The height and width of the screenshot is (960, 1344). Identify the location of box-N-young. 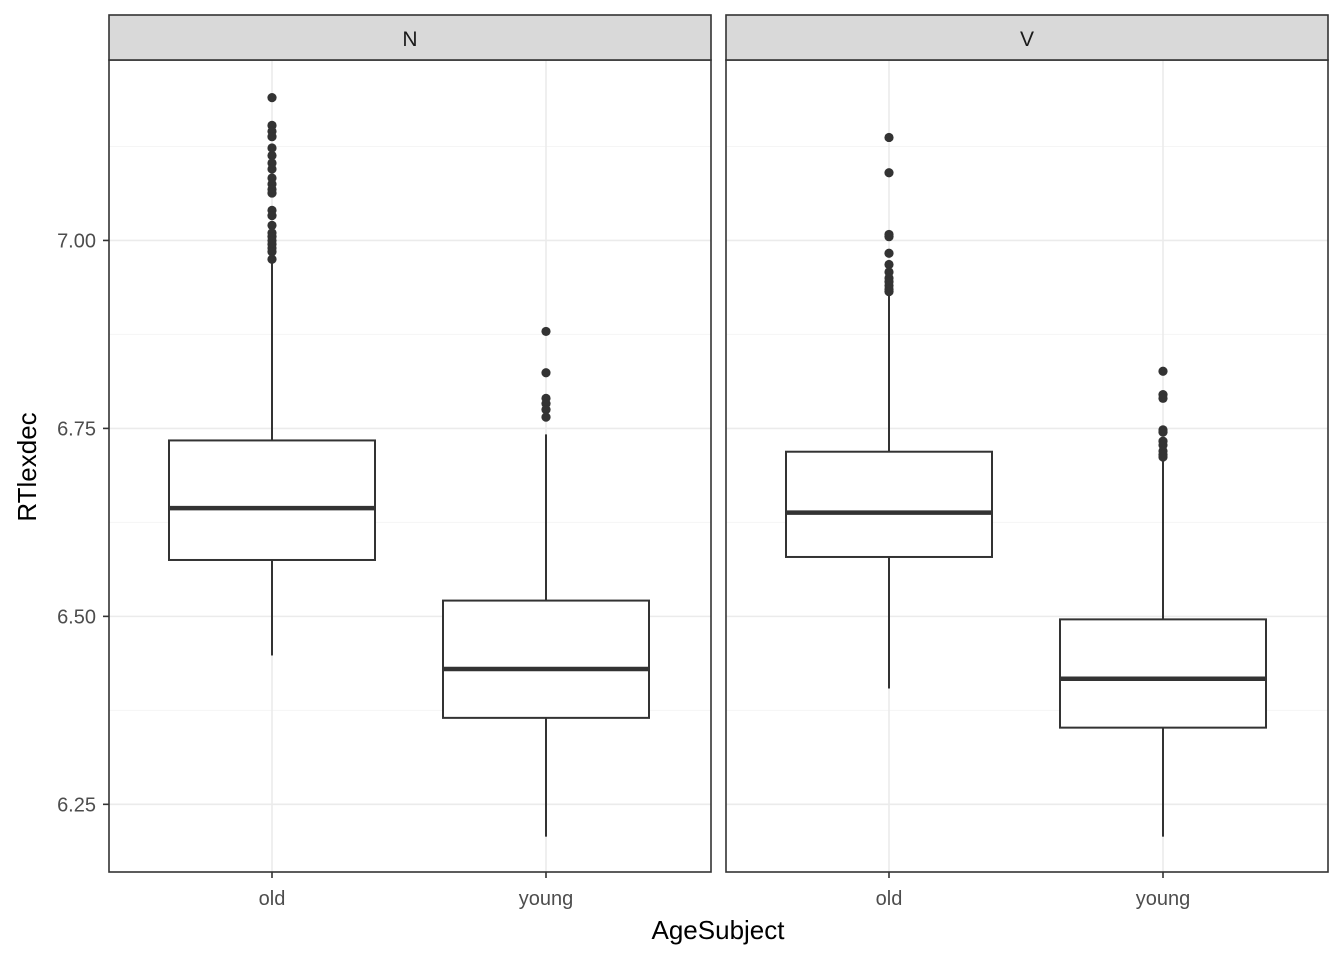
(546, 581).